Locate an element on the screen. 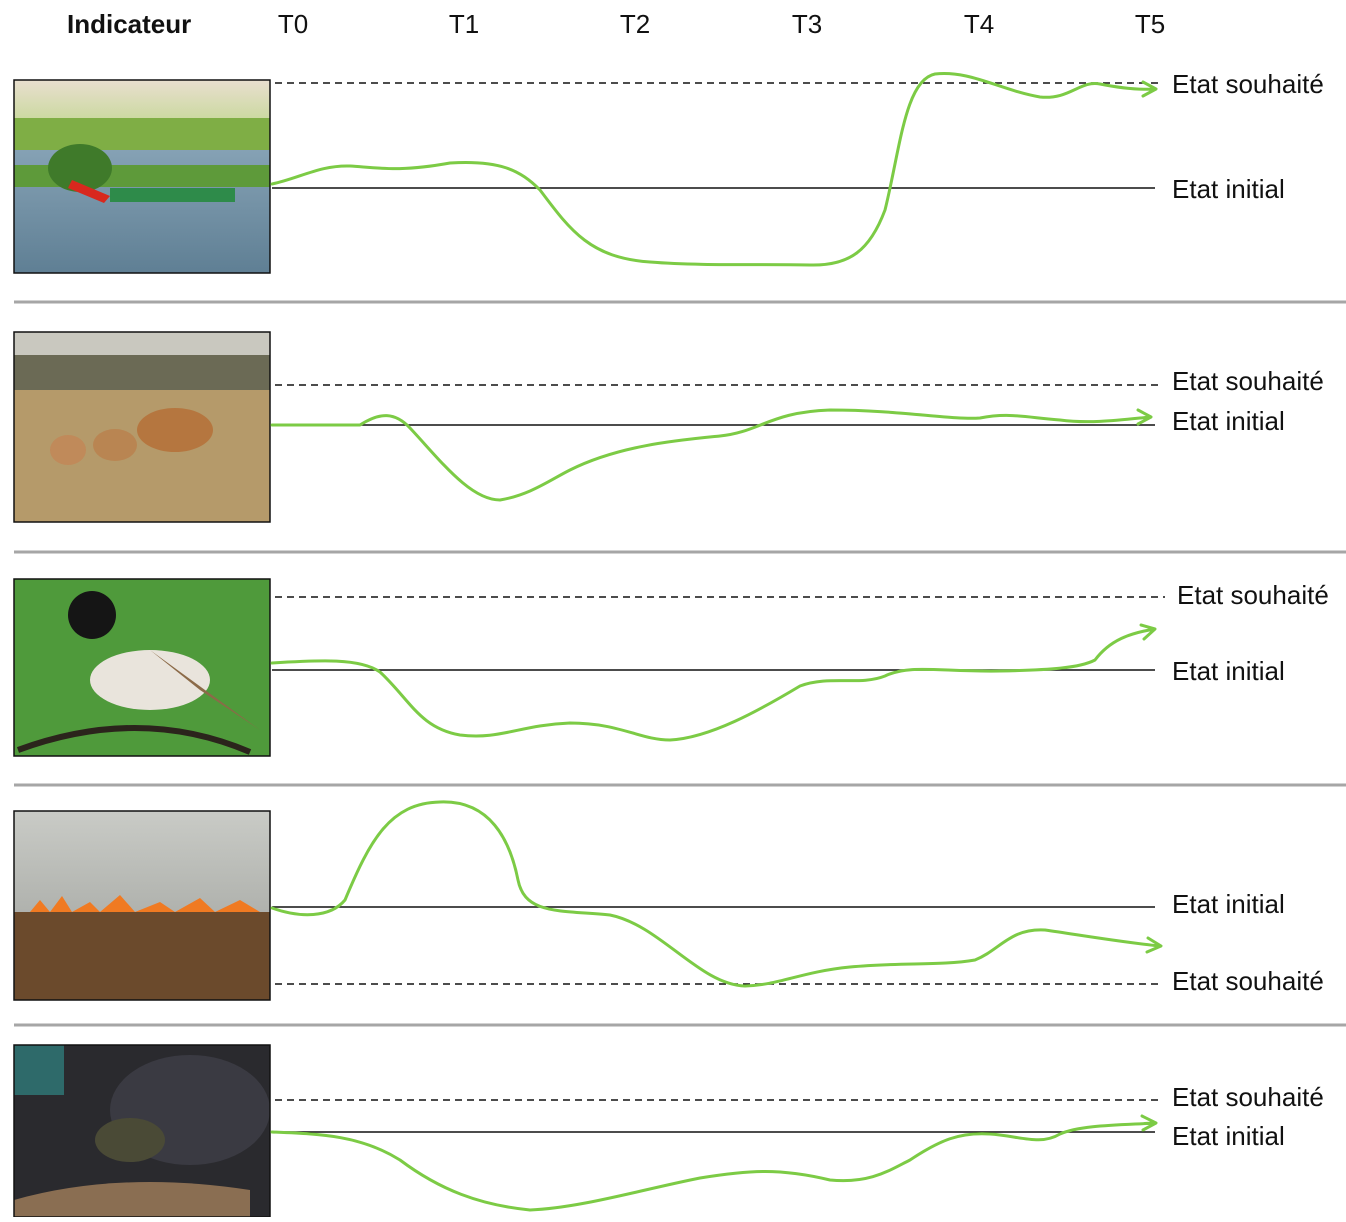 The width and height of the screenshot is (1346, 1222). period: T2 is located at coordinates (635, 24).